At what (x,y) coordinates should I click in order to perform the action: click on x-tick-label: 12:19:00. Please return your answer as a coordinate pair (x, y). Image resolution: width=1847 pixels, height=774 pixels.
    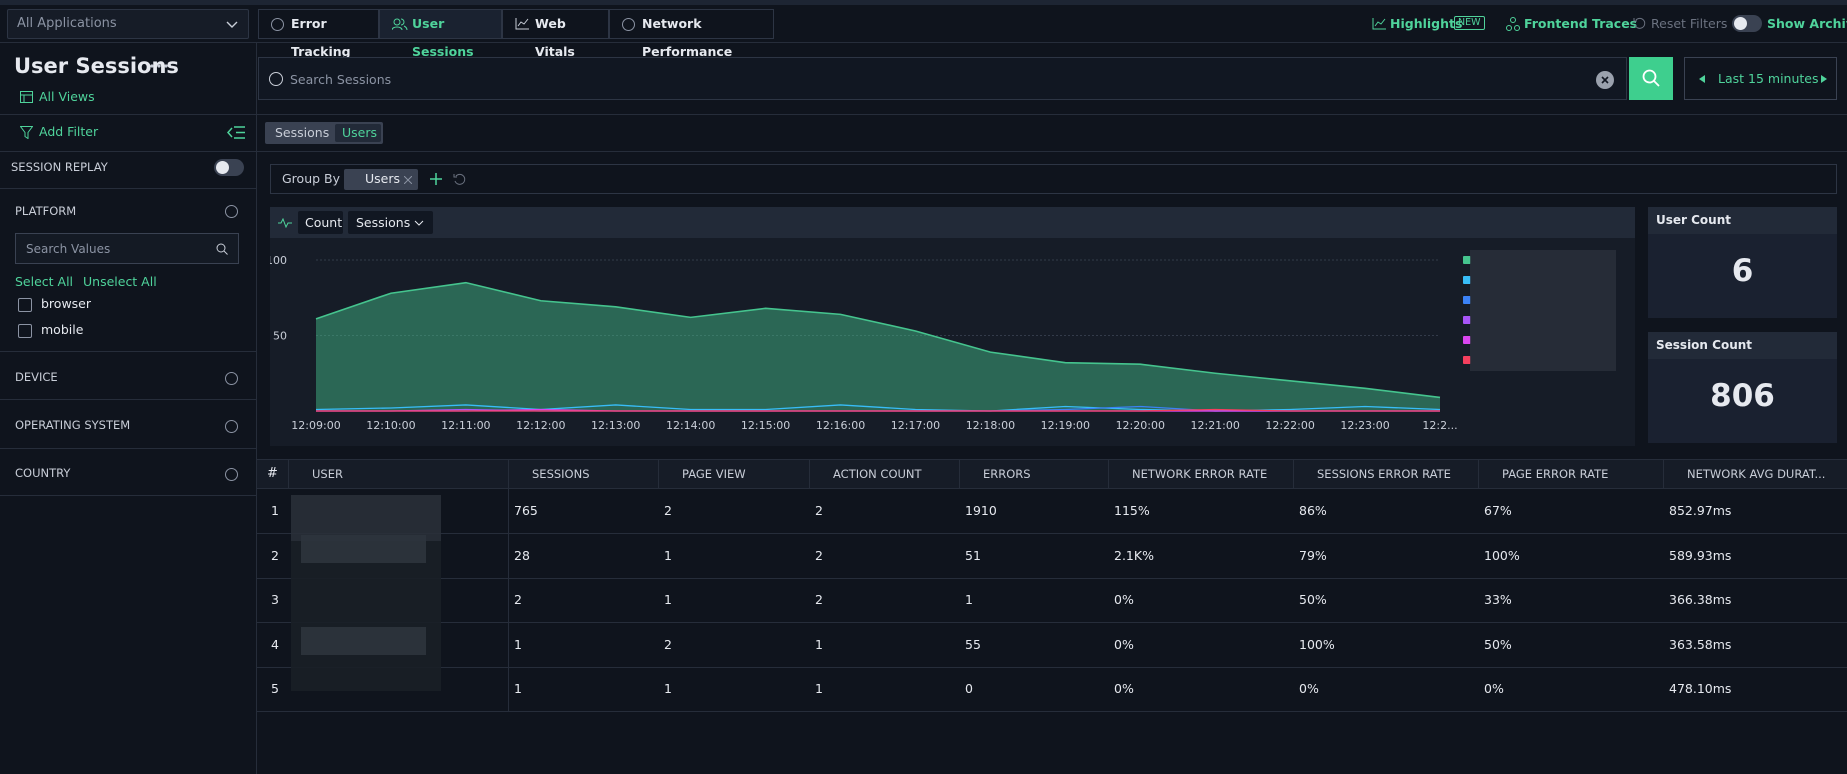
    Looking at the image, I should click on (1065, 425).